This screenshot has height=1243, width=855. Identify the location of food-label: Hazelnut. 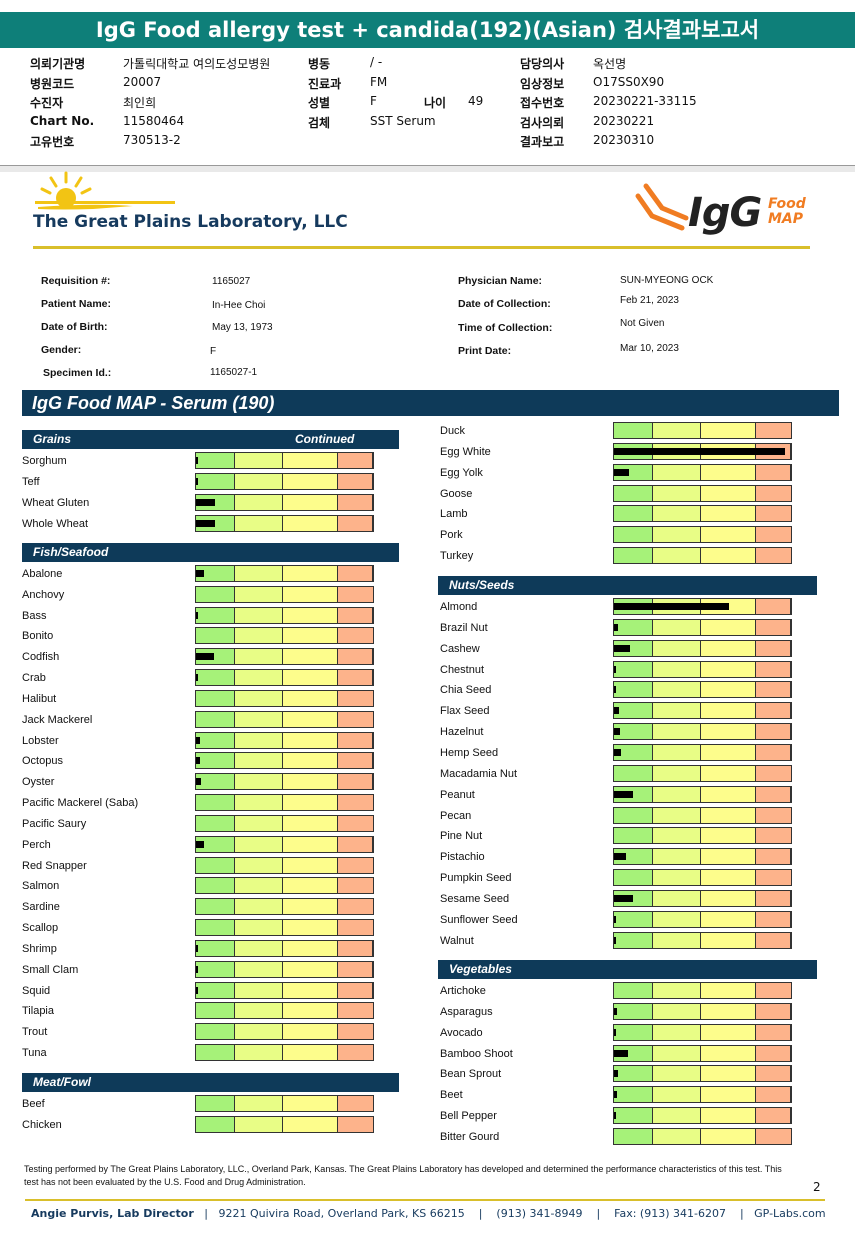
(462, 732).